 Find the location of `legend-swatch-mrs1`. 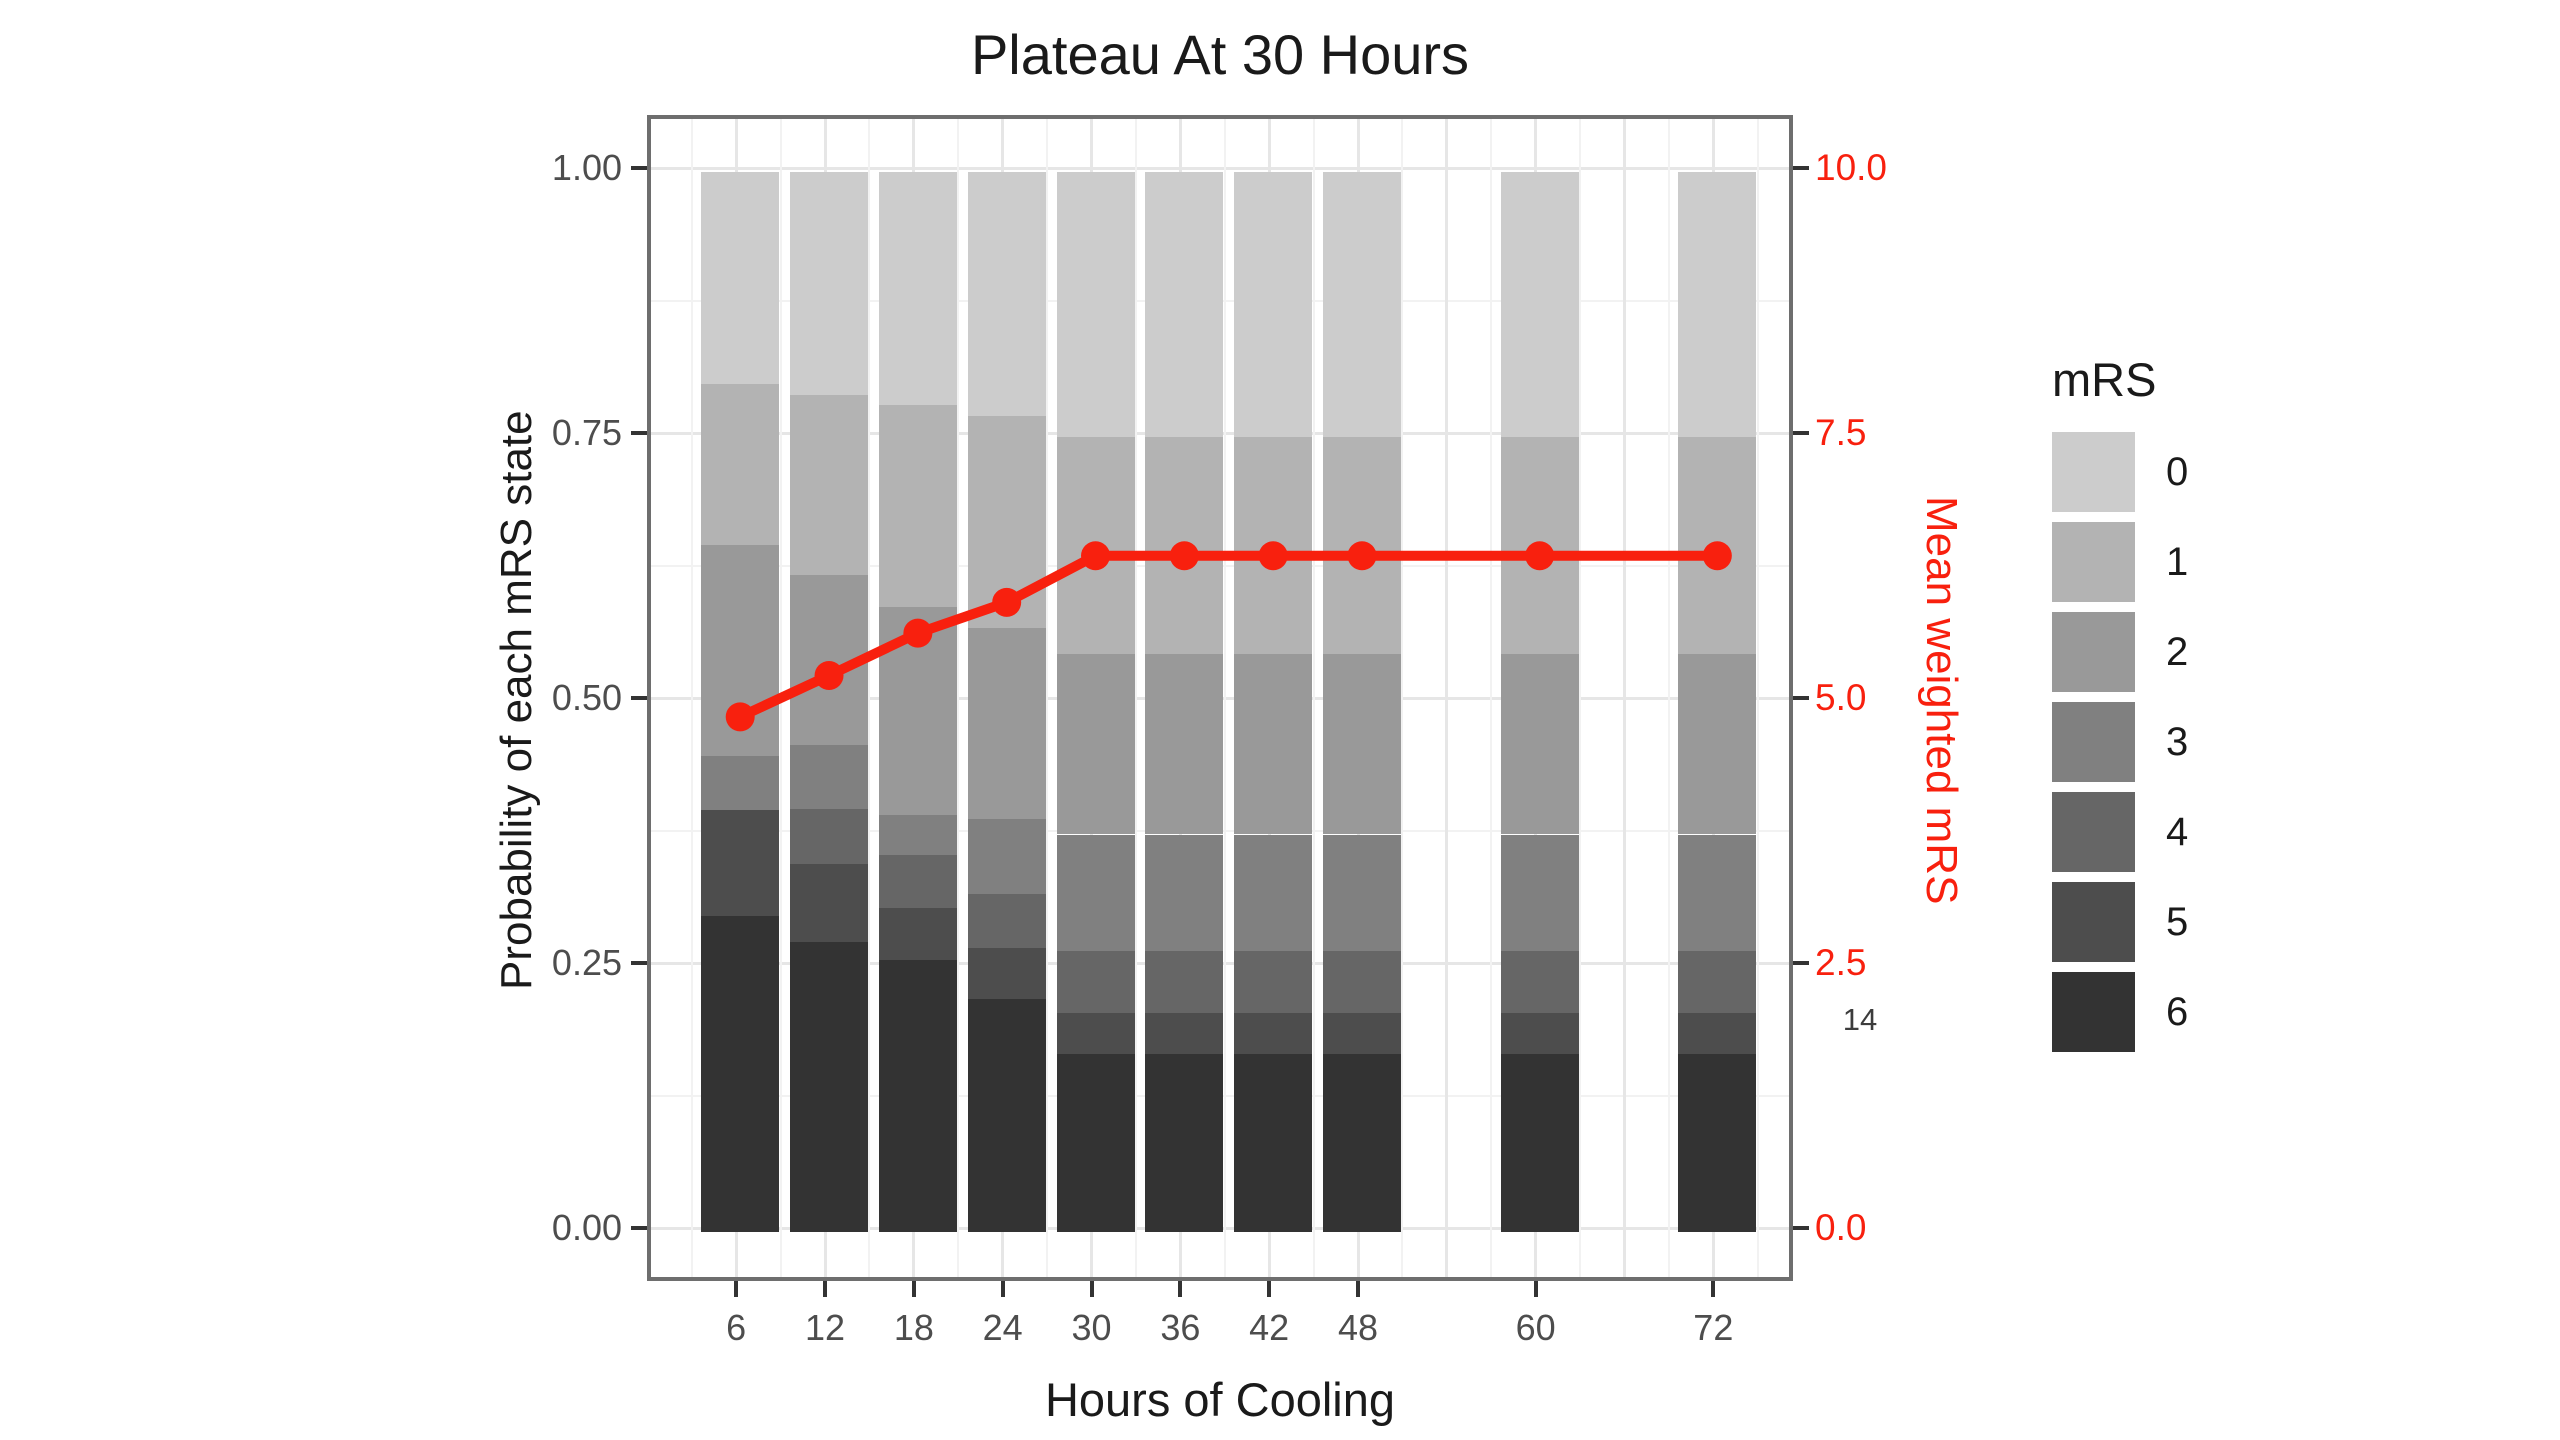

legend-swatch-mrs1 is located at coordinates (2093, 562).